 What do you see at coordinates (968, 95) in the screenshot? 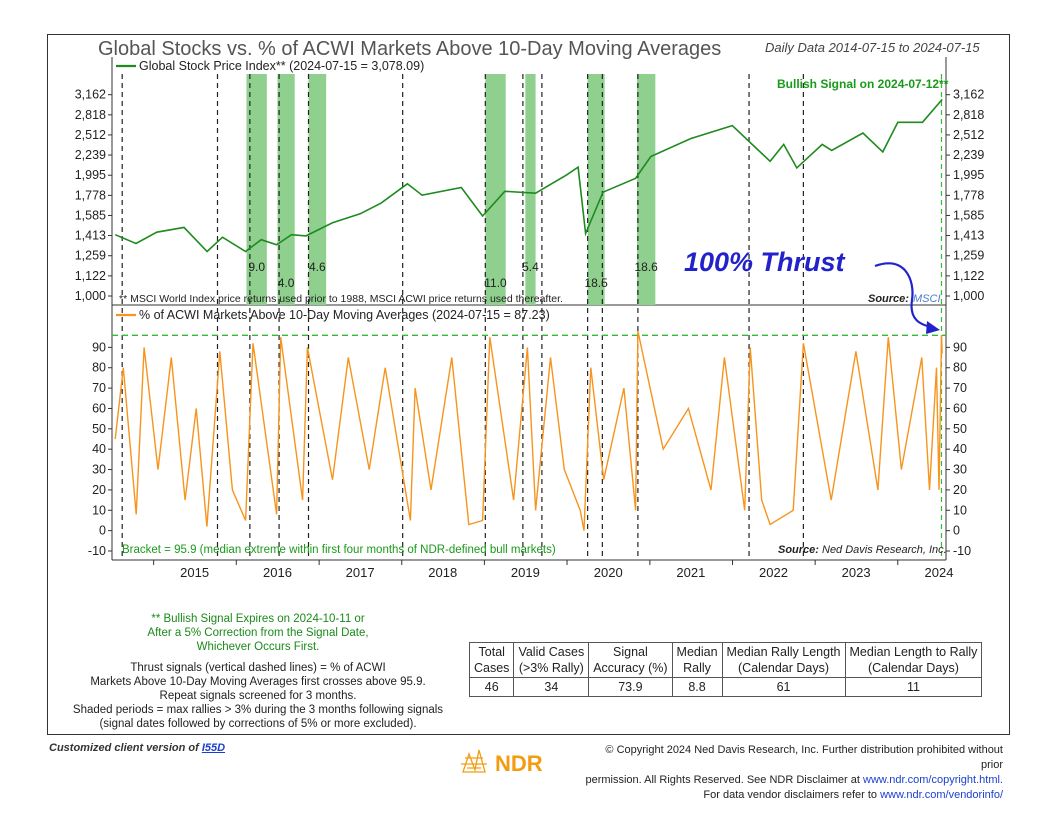
I see `price-tick-label-right: 3,162` at bounding box center [968, 95].